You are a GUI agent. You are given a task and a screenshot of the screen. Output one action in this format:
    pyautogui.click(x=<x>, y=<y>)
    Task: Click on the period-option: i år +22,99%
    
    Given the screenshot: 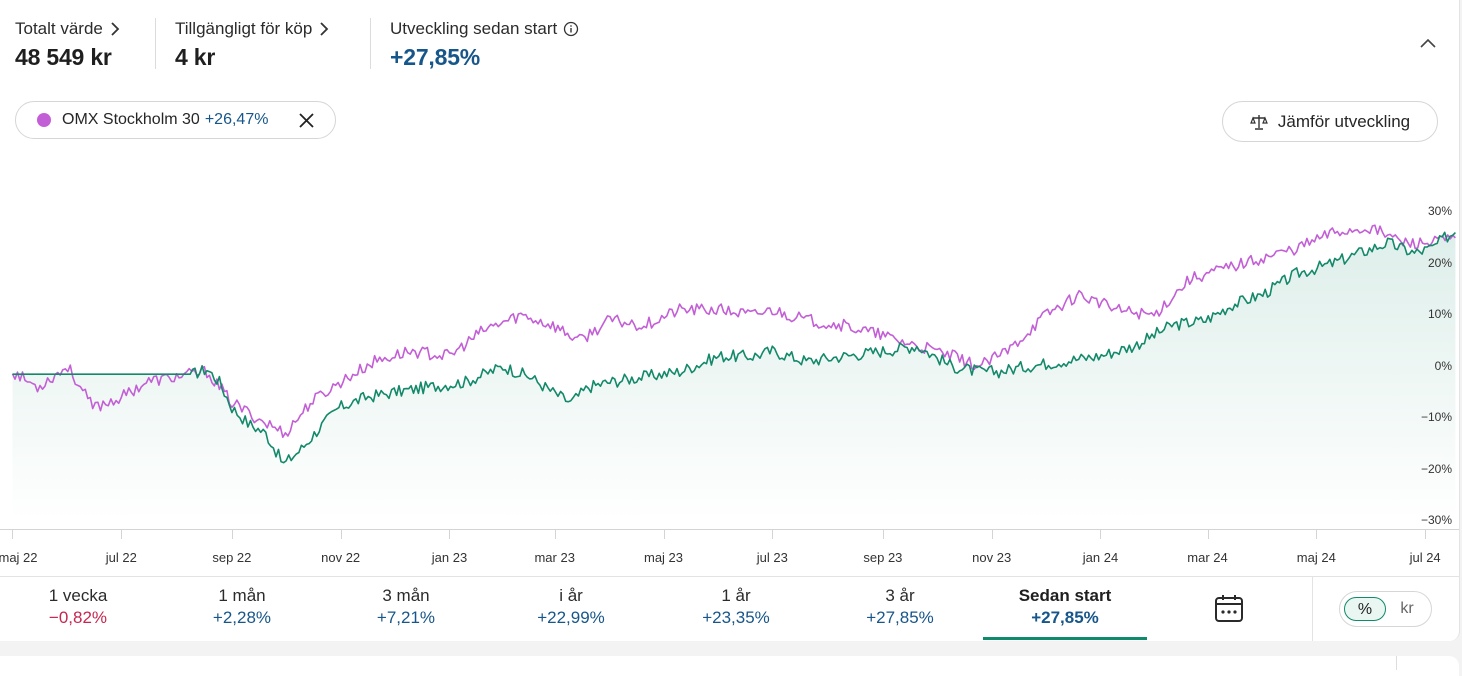 What is the action you would take?
    pyautogui.click(x=571, y=607)
    